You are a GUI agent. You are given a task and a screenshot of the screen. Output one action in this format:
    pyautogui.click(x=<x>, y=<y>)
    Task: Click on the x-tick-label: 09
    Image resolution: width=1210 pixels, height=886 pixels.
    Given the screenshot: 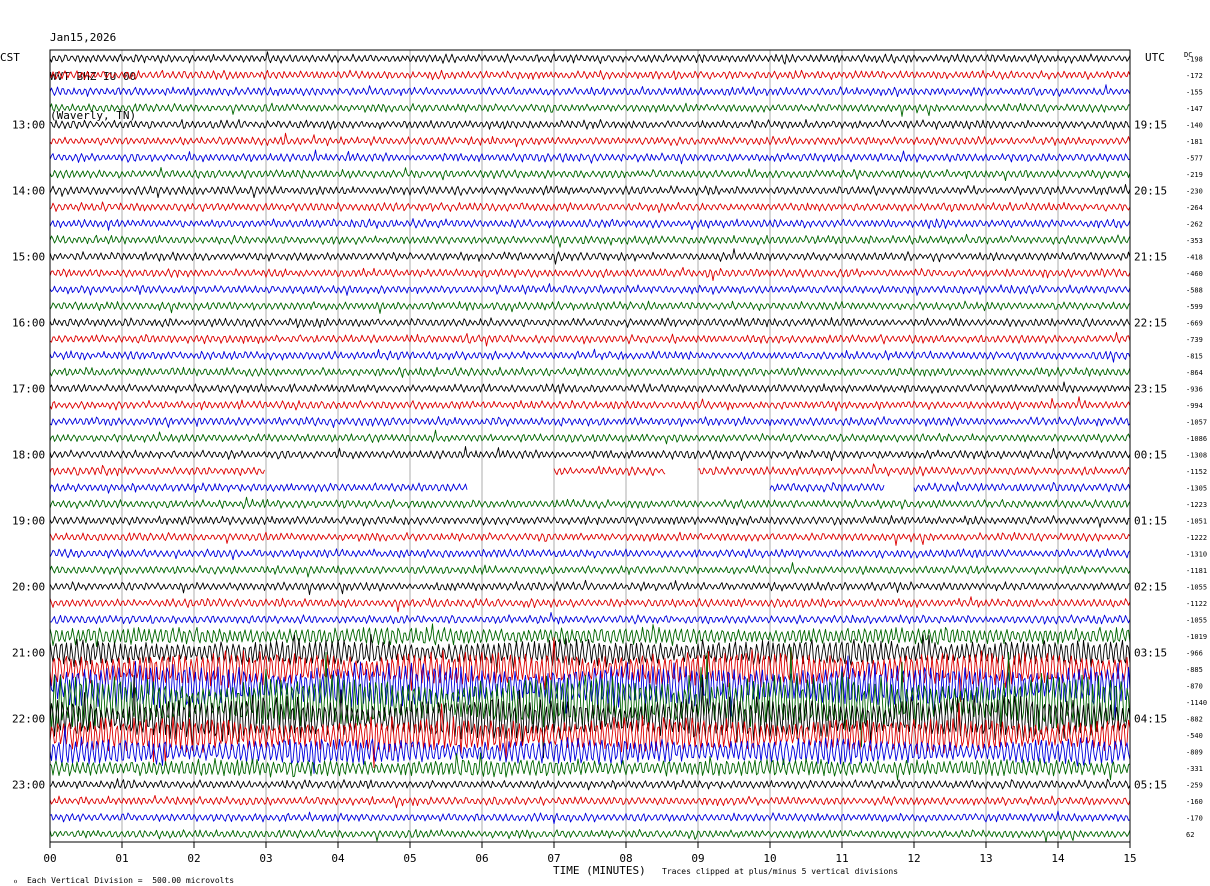 What is the action you would take?
    pyautogui.click(x=697, y=858)
    